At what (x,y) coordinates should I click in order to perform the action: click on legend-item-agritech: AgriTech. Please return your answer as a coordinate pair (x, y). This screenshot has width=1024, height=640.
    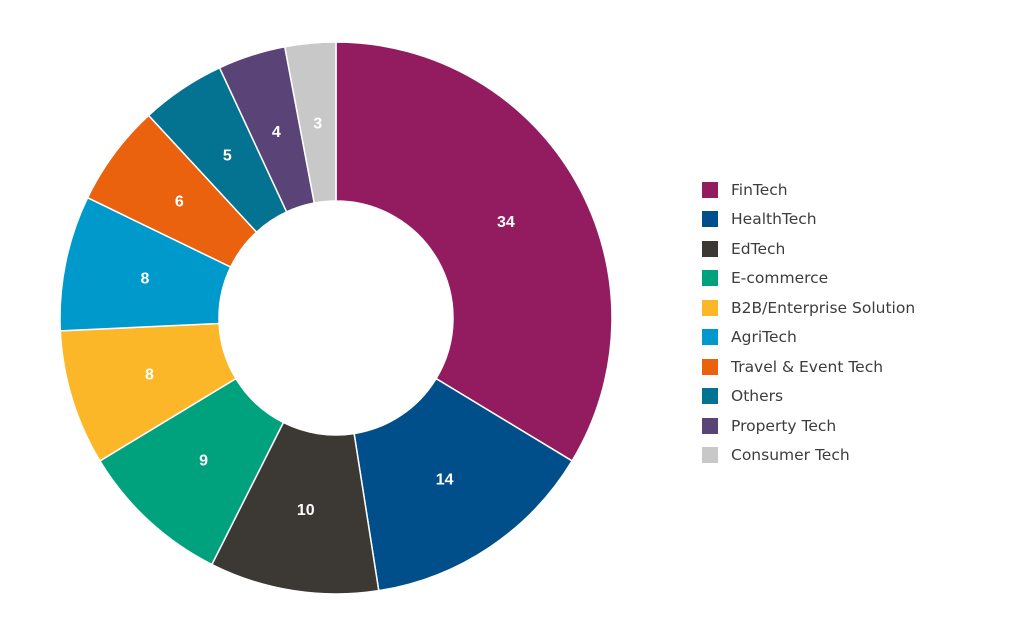
    Looking at the image, I should click on (808, 338).